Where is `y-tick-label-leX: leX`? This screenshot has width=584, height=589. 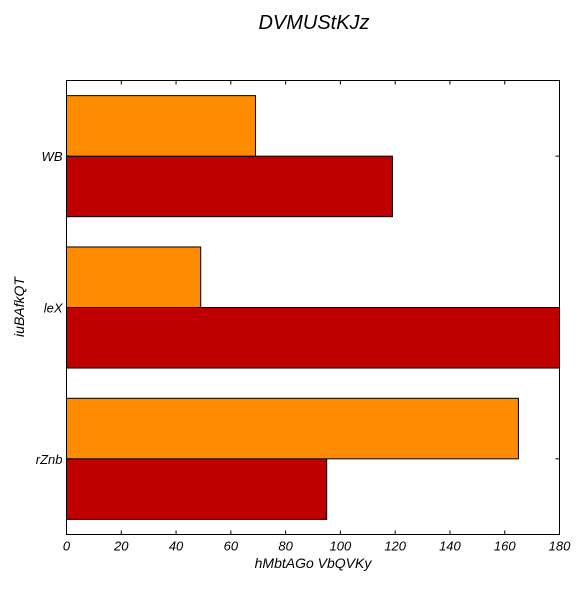
y-tick-label-leX: leX is located at coordinates (54, 308).